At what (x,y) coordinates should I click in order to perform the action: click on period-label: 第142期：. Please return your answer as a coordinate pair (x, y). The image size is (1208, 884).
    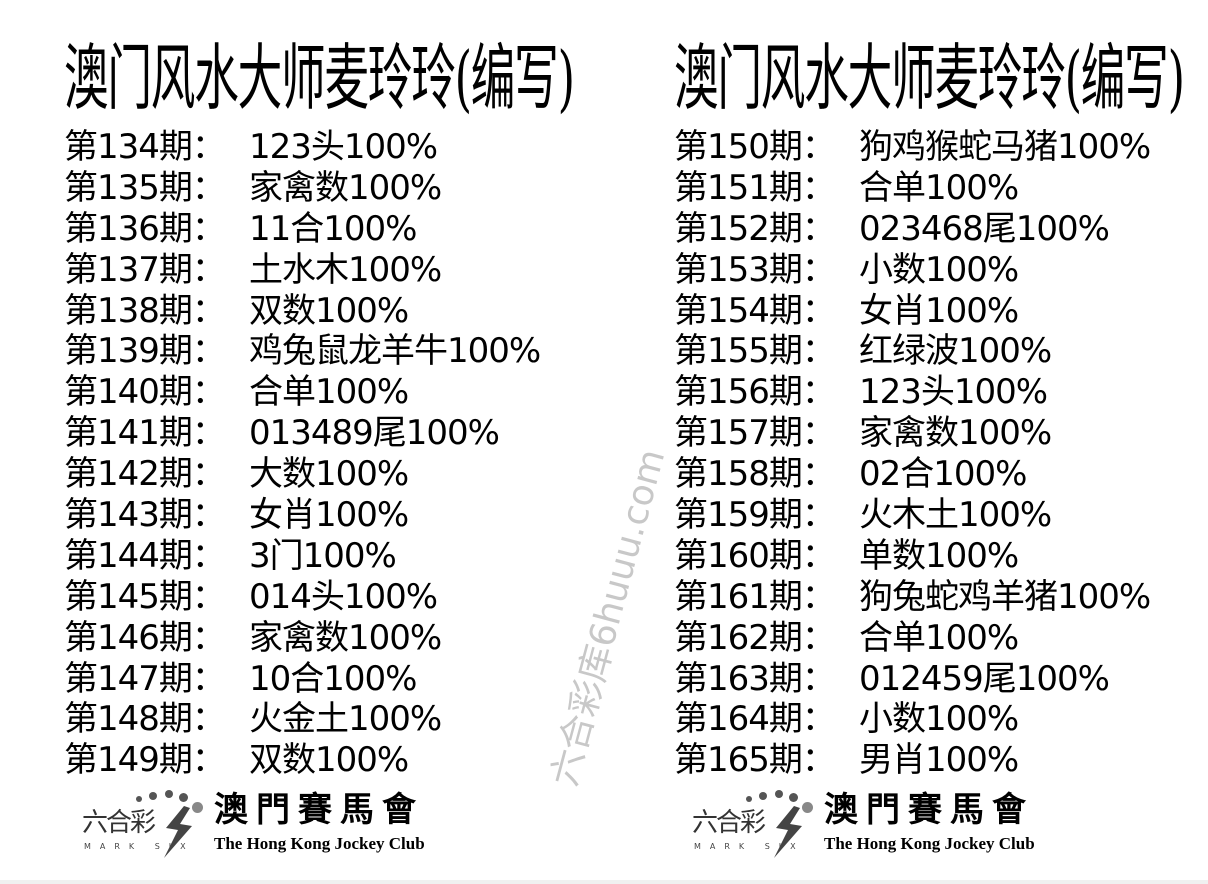
    Looking at the image, I should click on (145, 474).